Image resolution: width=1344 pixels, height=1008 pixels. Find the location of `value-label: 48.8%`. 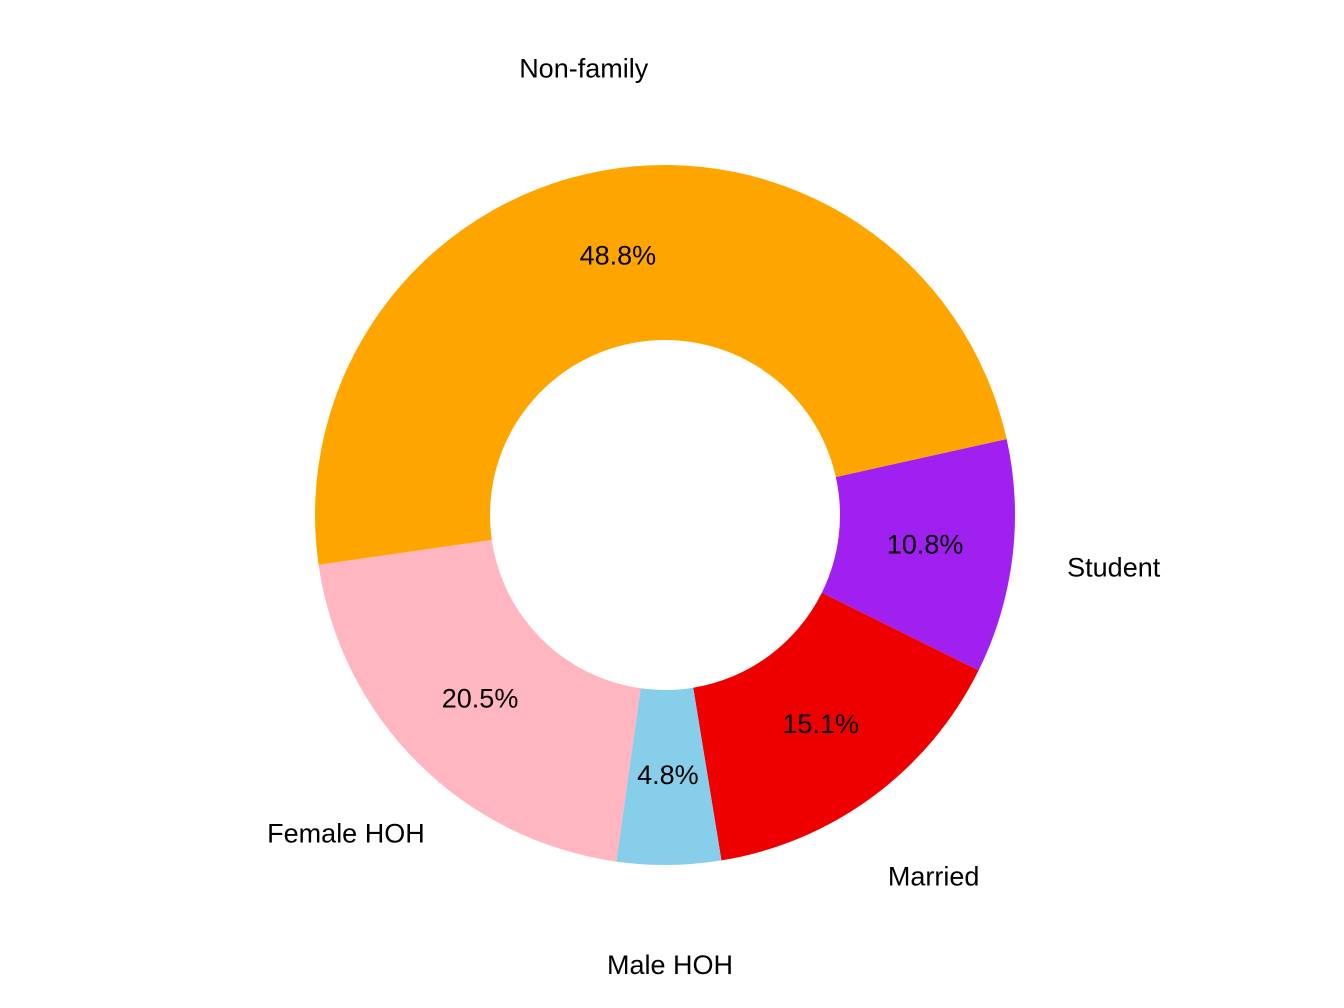

value-label: 48.8% is located at coordinates (618, 255).